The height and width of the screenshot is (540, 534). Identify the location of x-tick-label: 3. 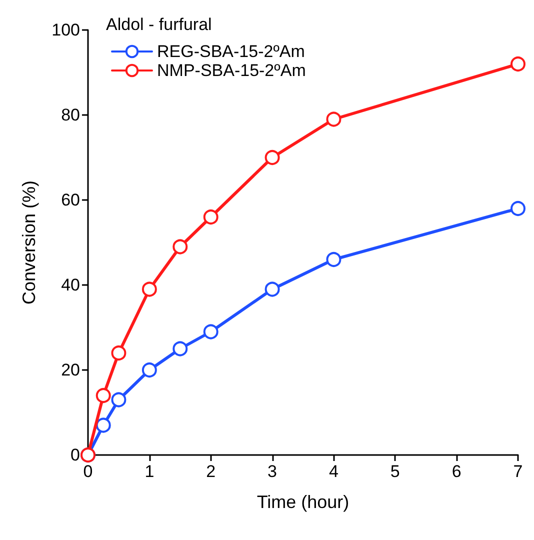
(273, 471).